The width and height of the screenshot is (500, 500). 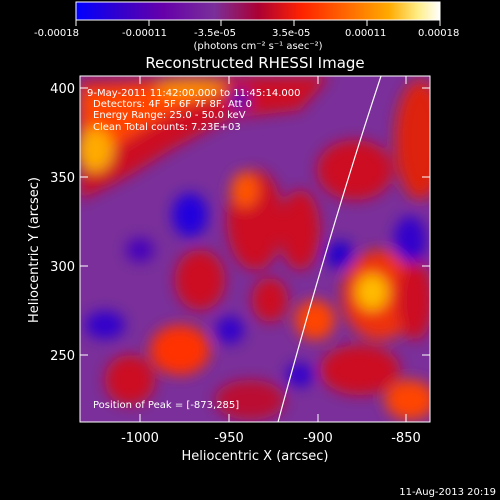 What do you see at coordinates (329, 249) in the screenshot?
I see `solar-limb-line` at bounding box center [329, 249].